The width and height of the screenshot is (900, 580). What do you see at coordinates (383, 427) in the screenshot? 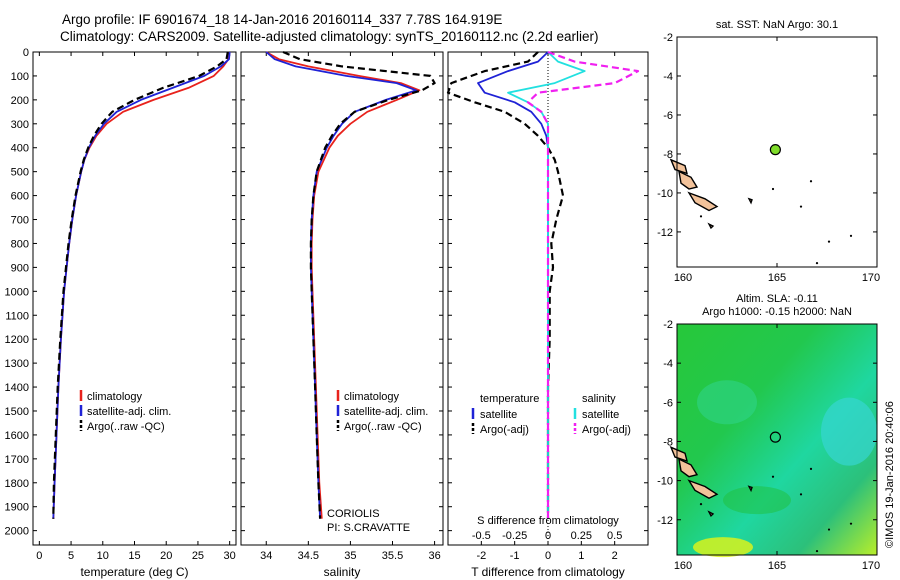
I see `legend-label: Argo(..raw -QC)` at bounding box center [383, 427].